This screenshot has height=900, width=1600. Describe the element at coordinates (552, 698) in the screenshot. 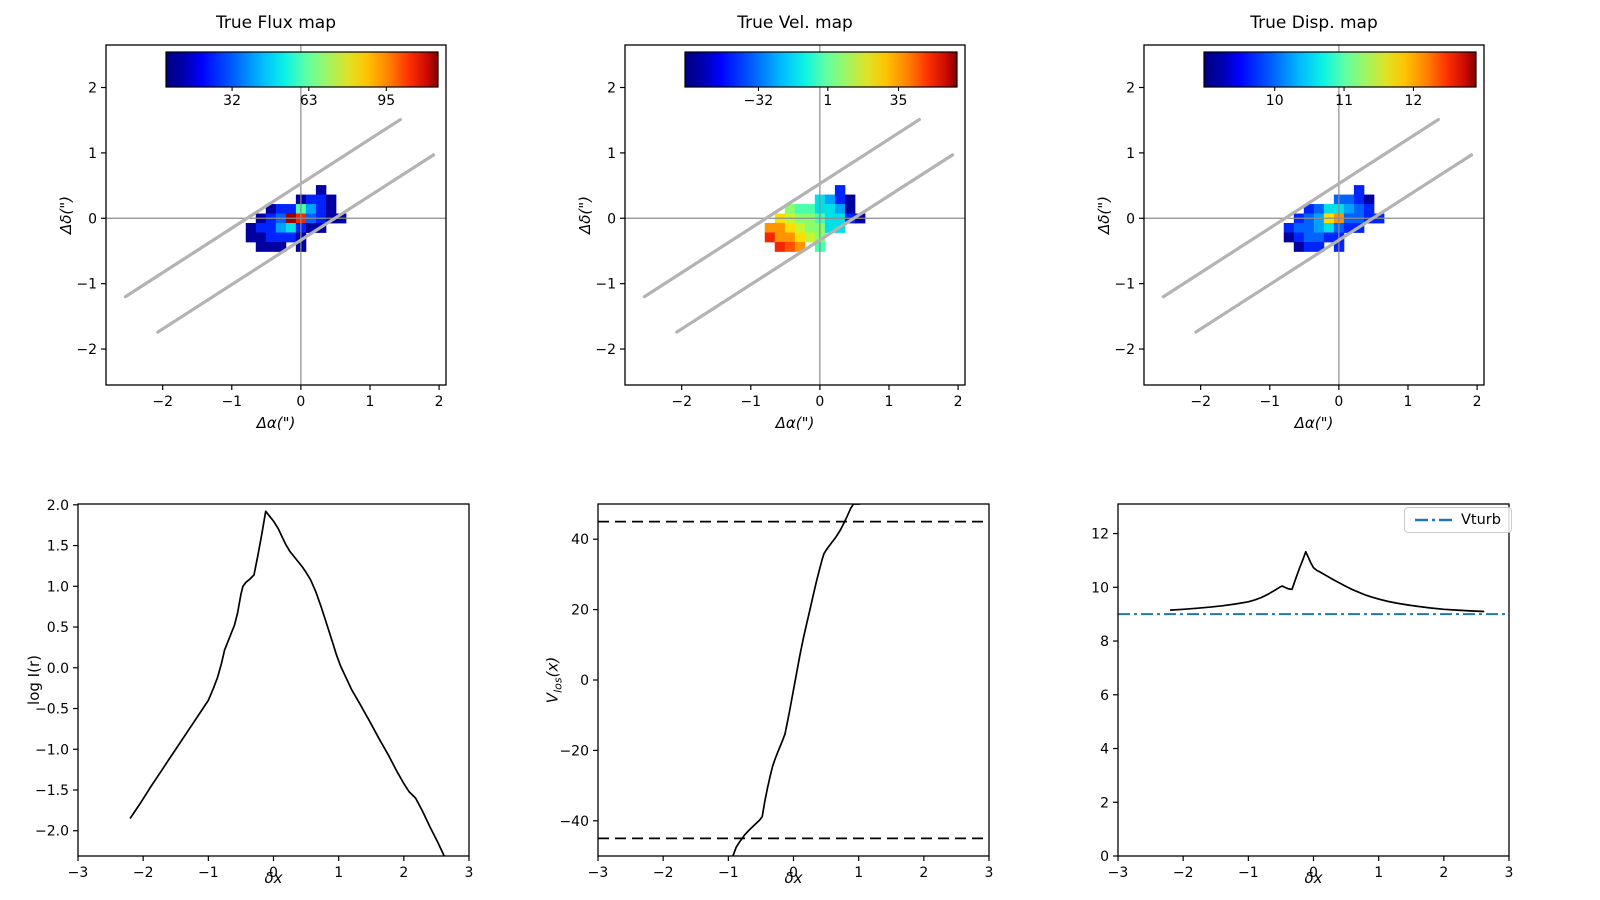

I see `vlos-label-main: V` at that location.